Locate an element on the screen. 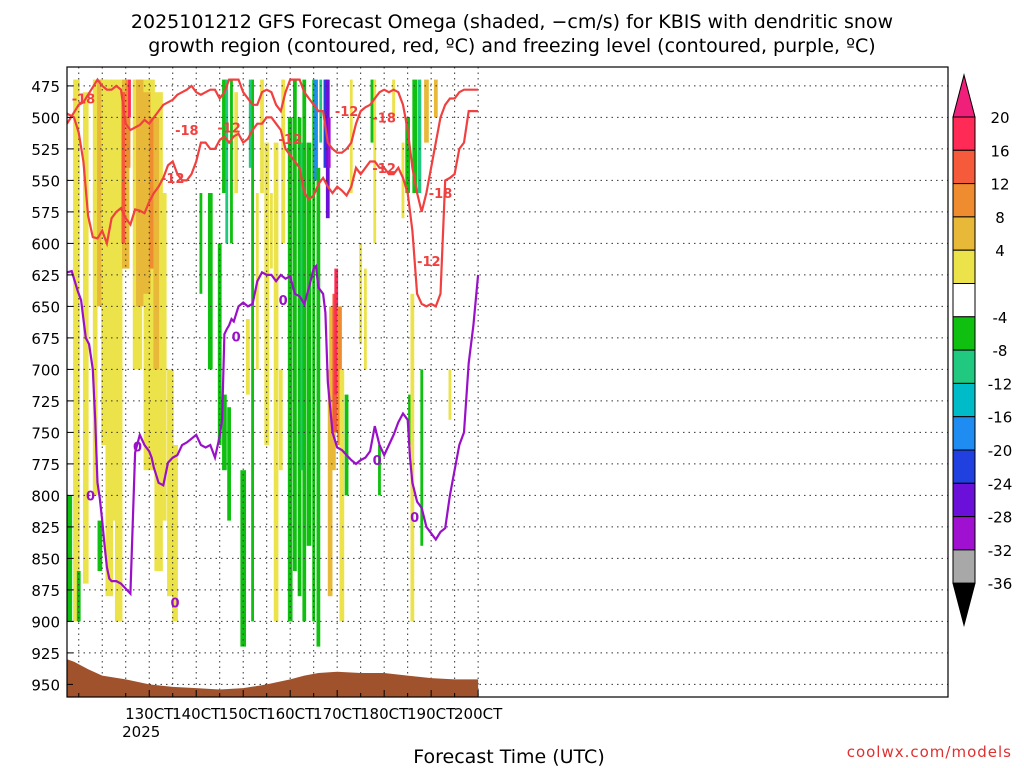 The width and height of the screenshot is (1024, 768). dgz-label-3: -12 is located at coordinates (347, 112).